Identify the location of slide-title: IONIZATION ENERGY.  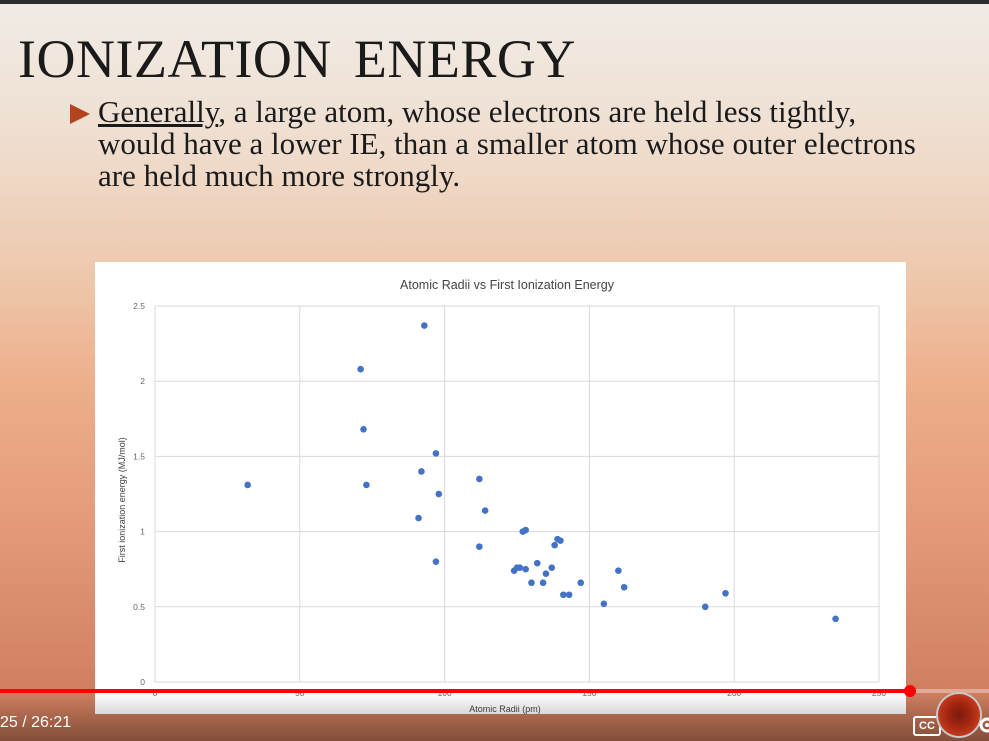
(297, 59).